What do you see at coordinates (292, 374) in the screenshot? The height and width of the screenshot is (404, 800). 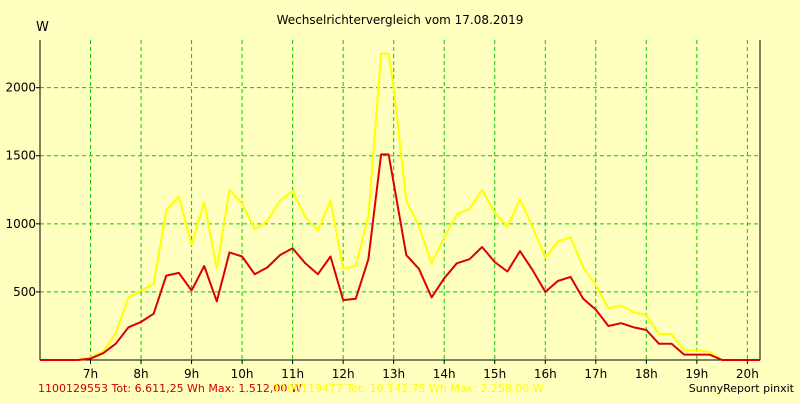 I see `x-tick-label: 11h` at bounding box center [292, 374].